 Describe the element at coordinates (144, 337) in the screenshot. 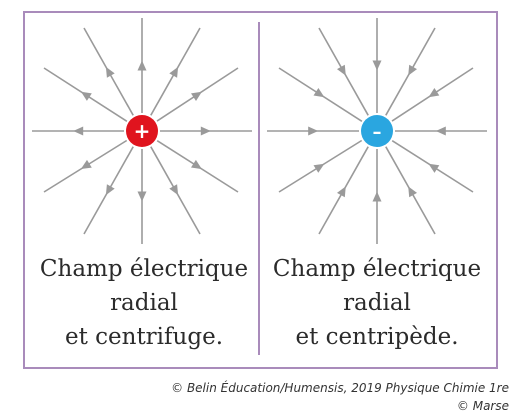

I see `caption-line-3: et centrifuge.` at that location.